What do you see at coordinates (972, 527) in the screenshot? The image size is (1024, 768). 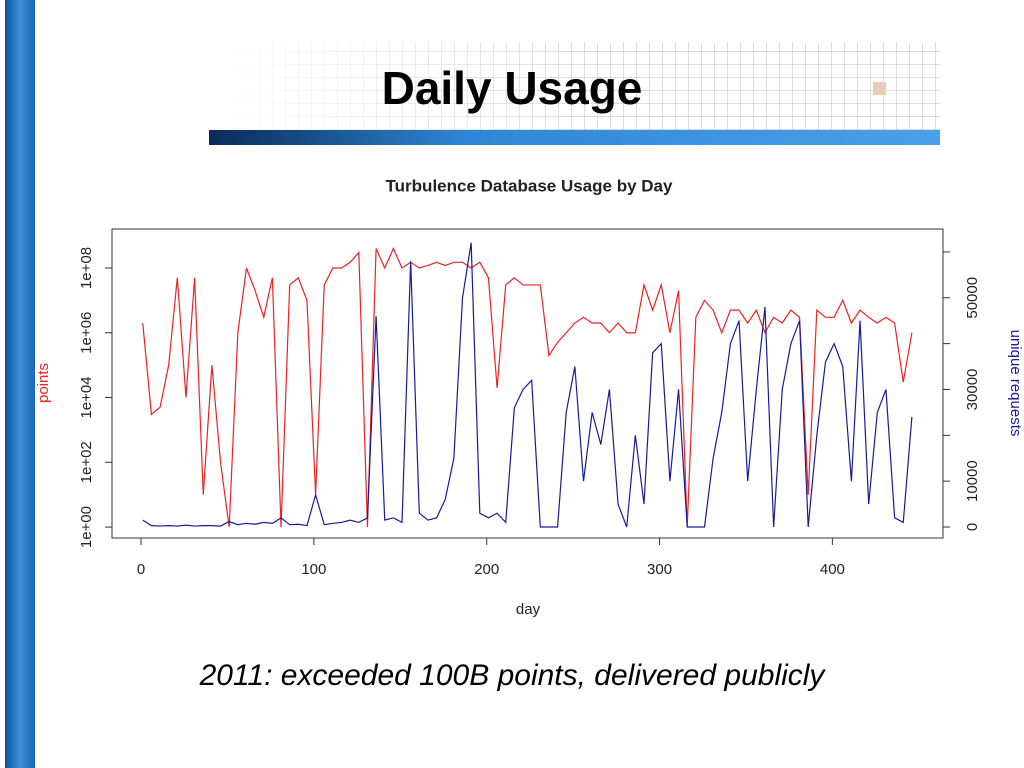 I see `y2-tick-label: 0` at bounding box center [972, 527].